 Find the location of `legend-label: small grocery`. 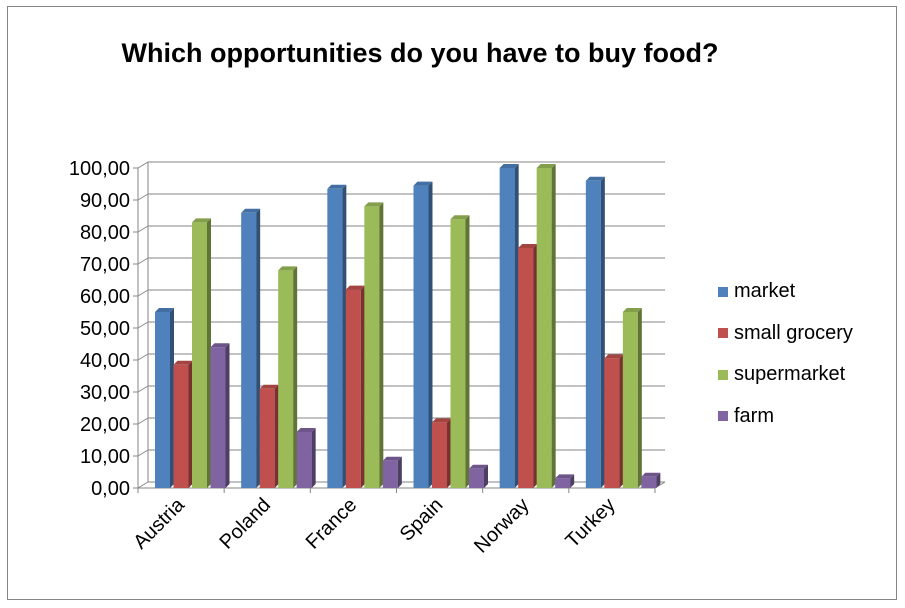

legend-label: small grocery is located at coordinates (793, 332).